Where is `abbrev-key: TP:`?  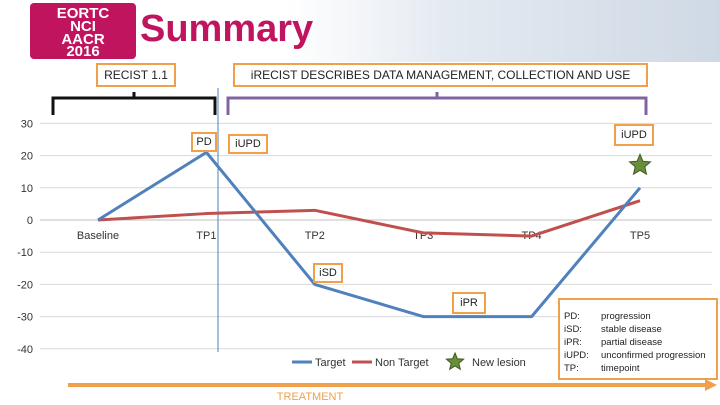
abbrev-key: TP: is located at coordinates (571, 368).